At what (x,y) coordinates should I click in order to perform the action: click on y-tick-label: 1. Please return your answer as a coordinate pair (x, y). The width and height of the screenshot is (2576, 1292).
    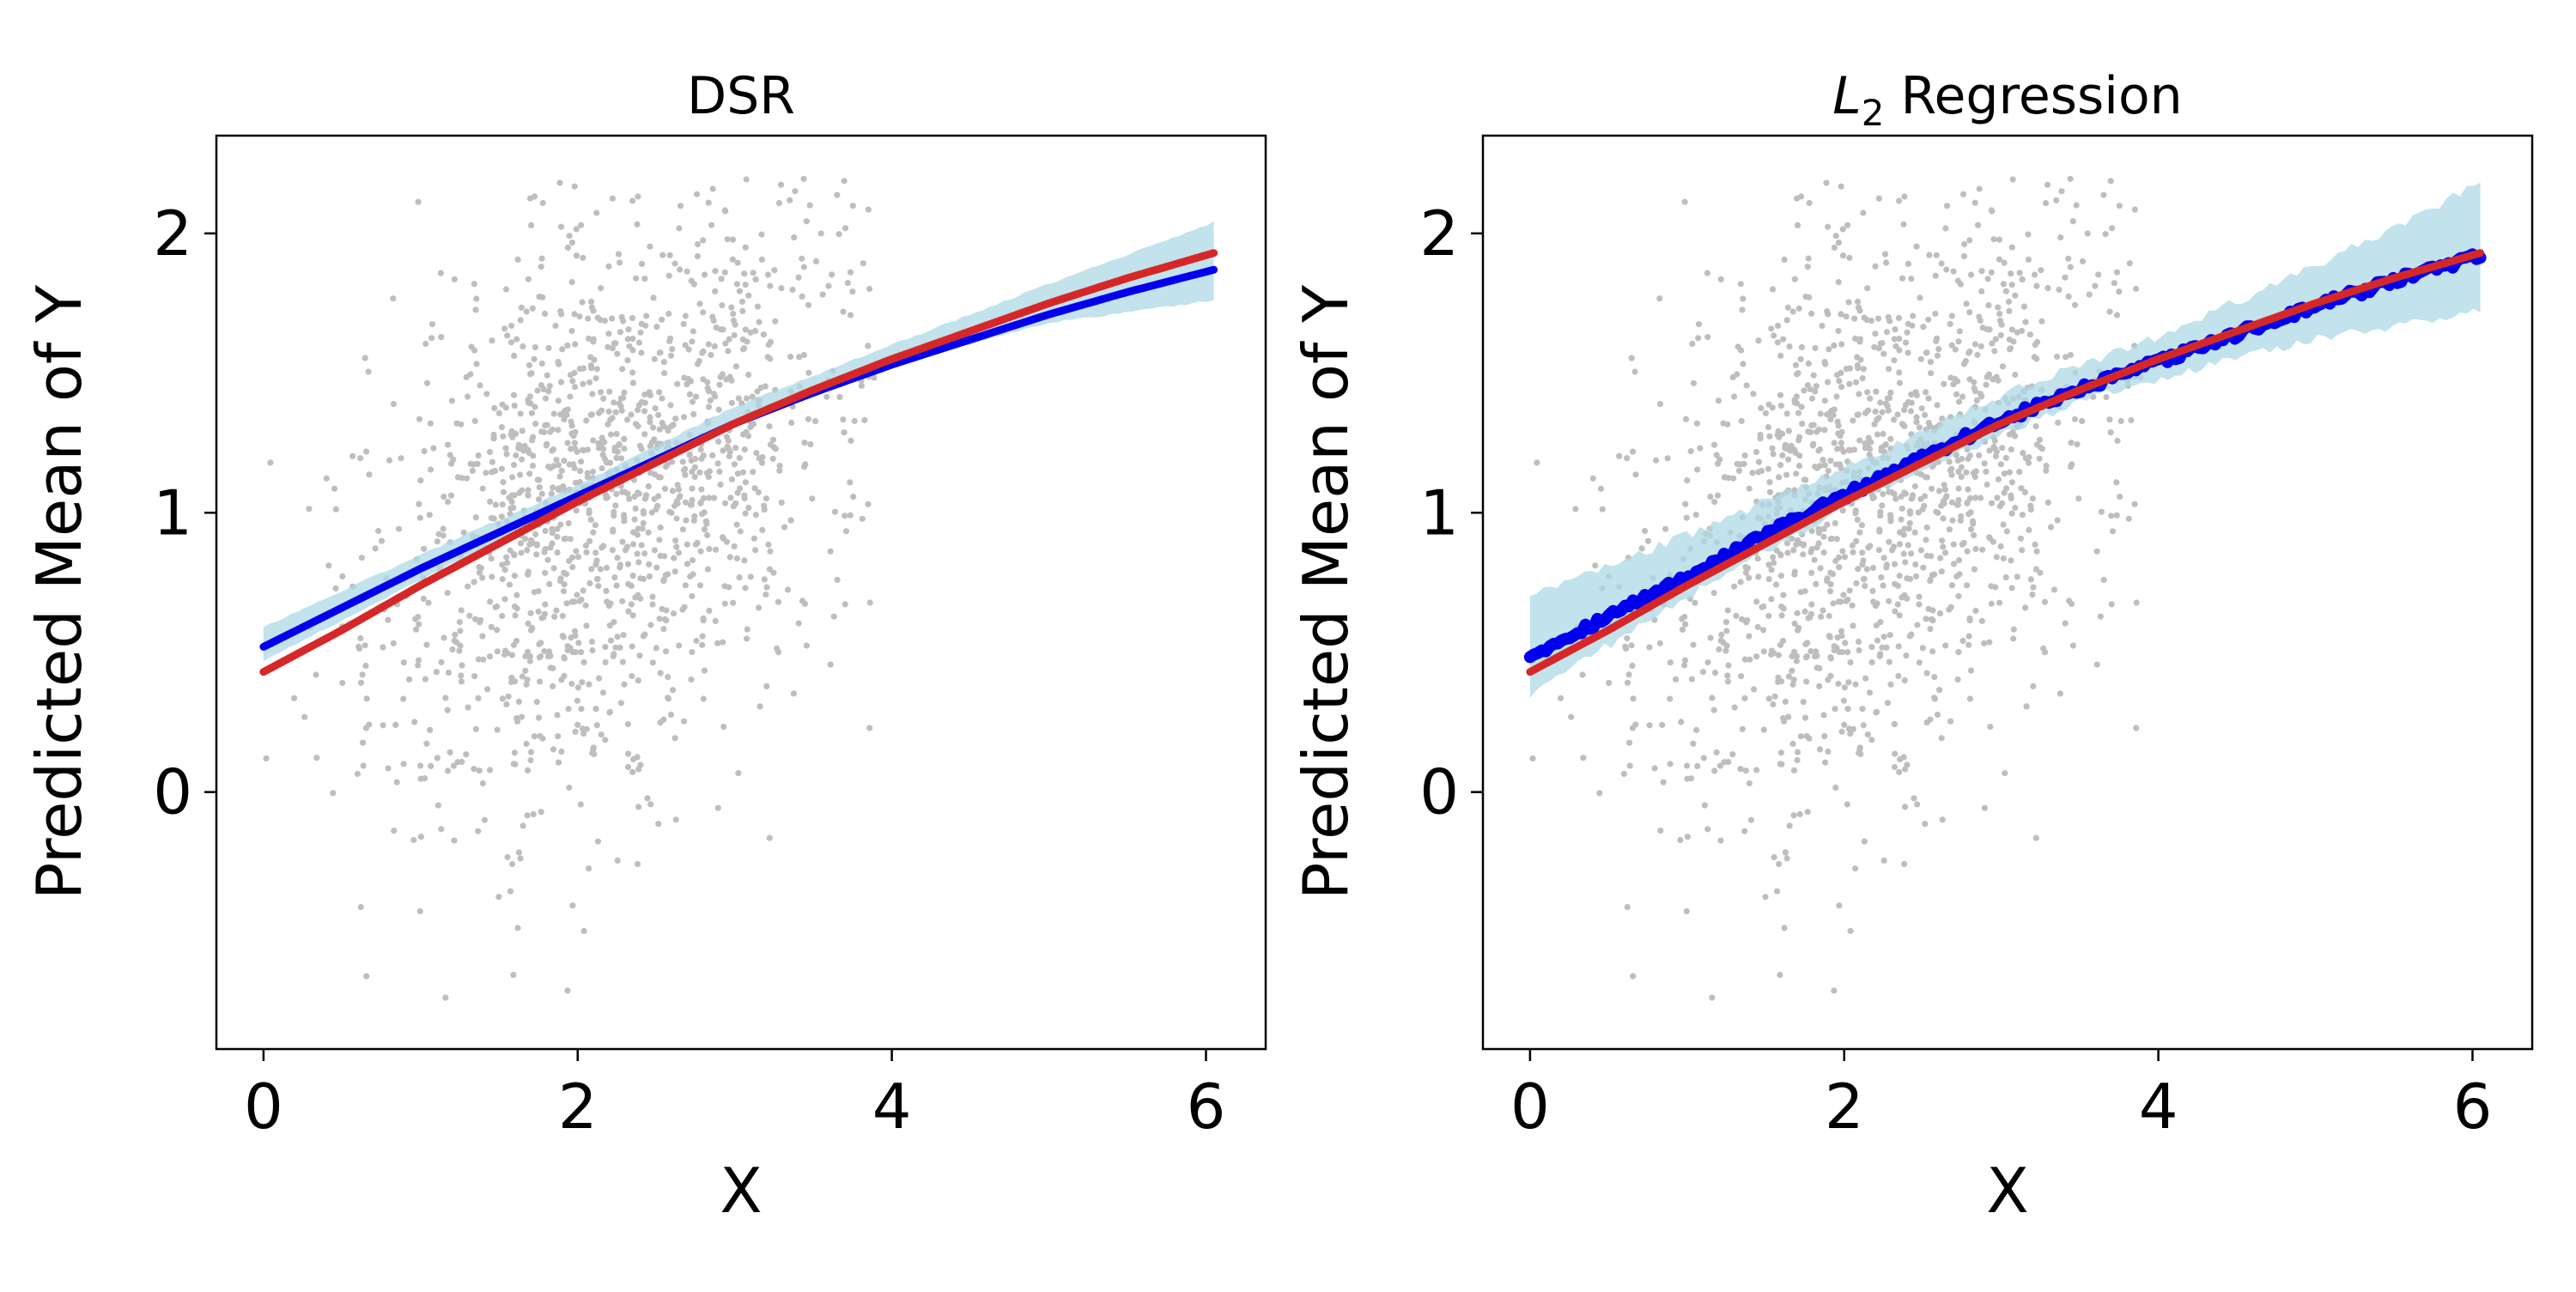
    Looking at the image, I should click on (1439, 512).